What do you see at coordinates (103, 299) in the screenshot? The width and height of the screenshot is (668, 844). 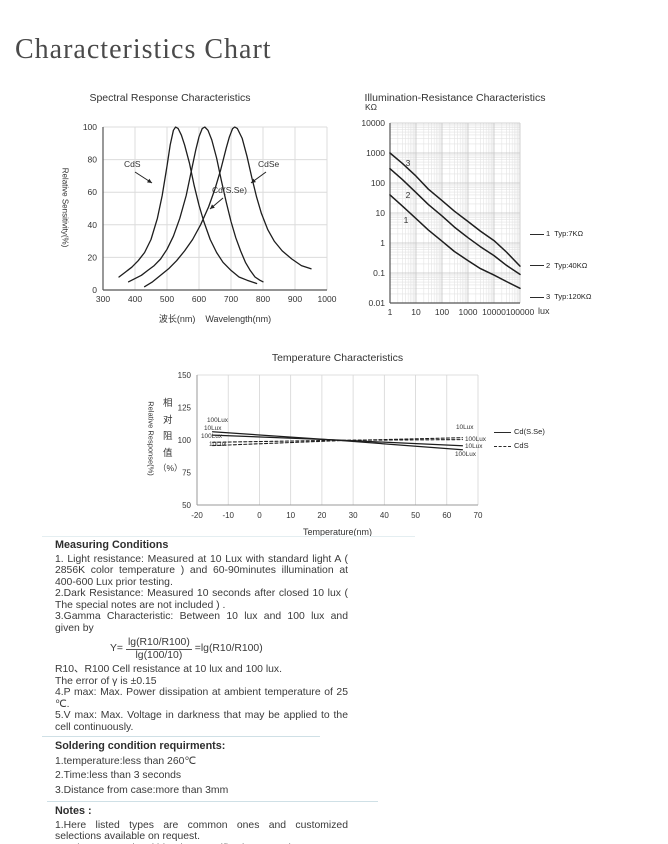 I see `x-tick-label: 300` at bounding box center [103, 299].